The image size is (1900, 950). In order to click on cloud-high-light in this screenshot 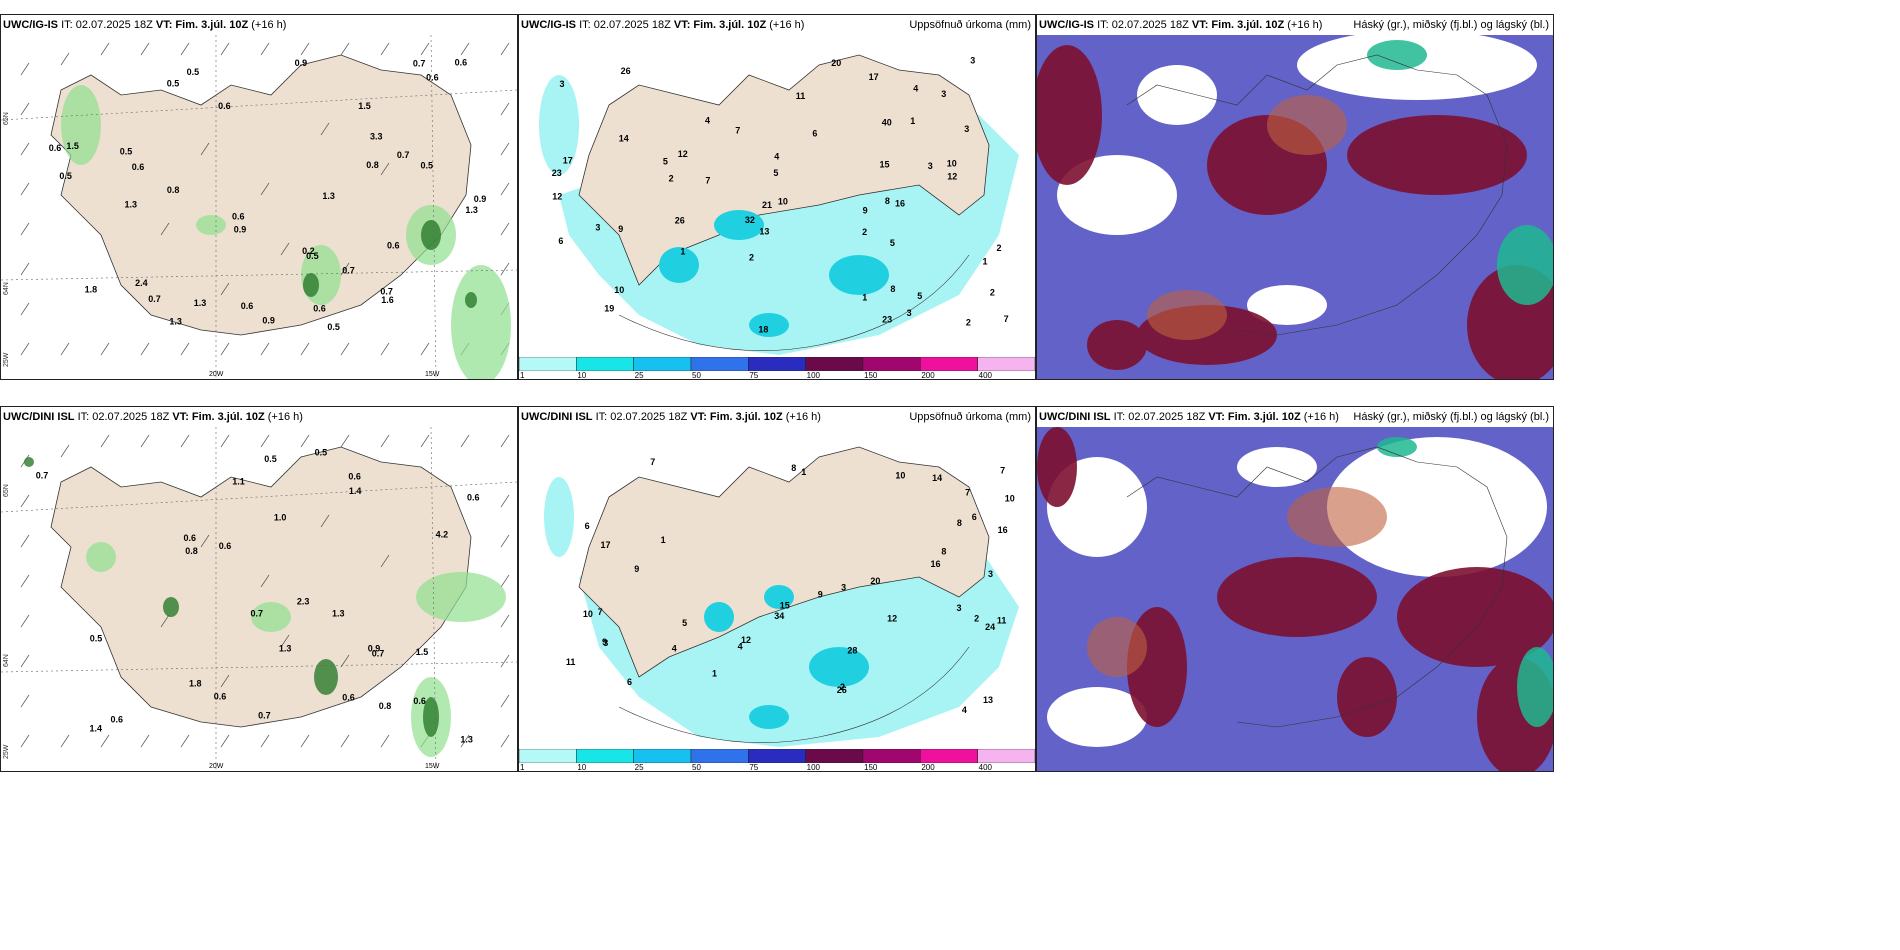, I will do `click(1237, 582)`.